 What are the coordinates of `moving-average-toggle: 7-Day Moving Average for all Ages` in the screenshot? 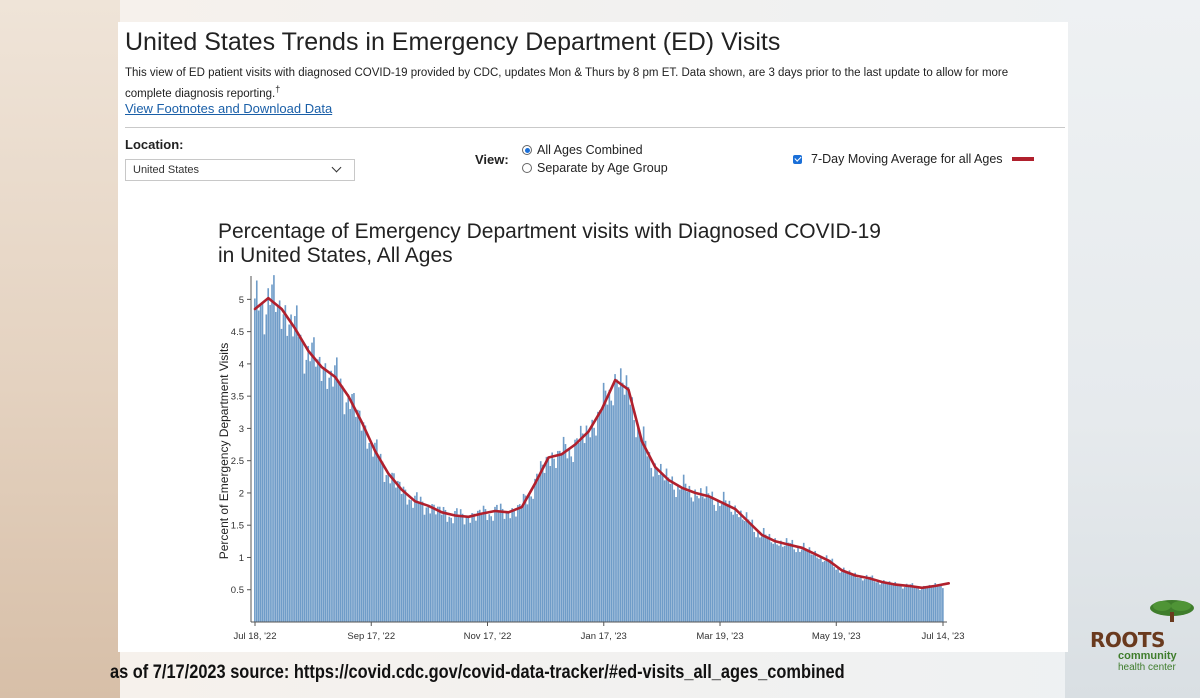 It's located at (913, 159).